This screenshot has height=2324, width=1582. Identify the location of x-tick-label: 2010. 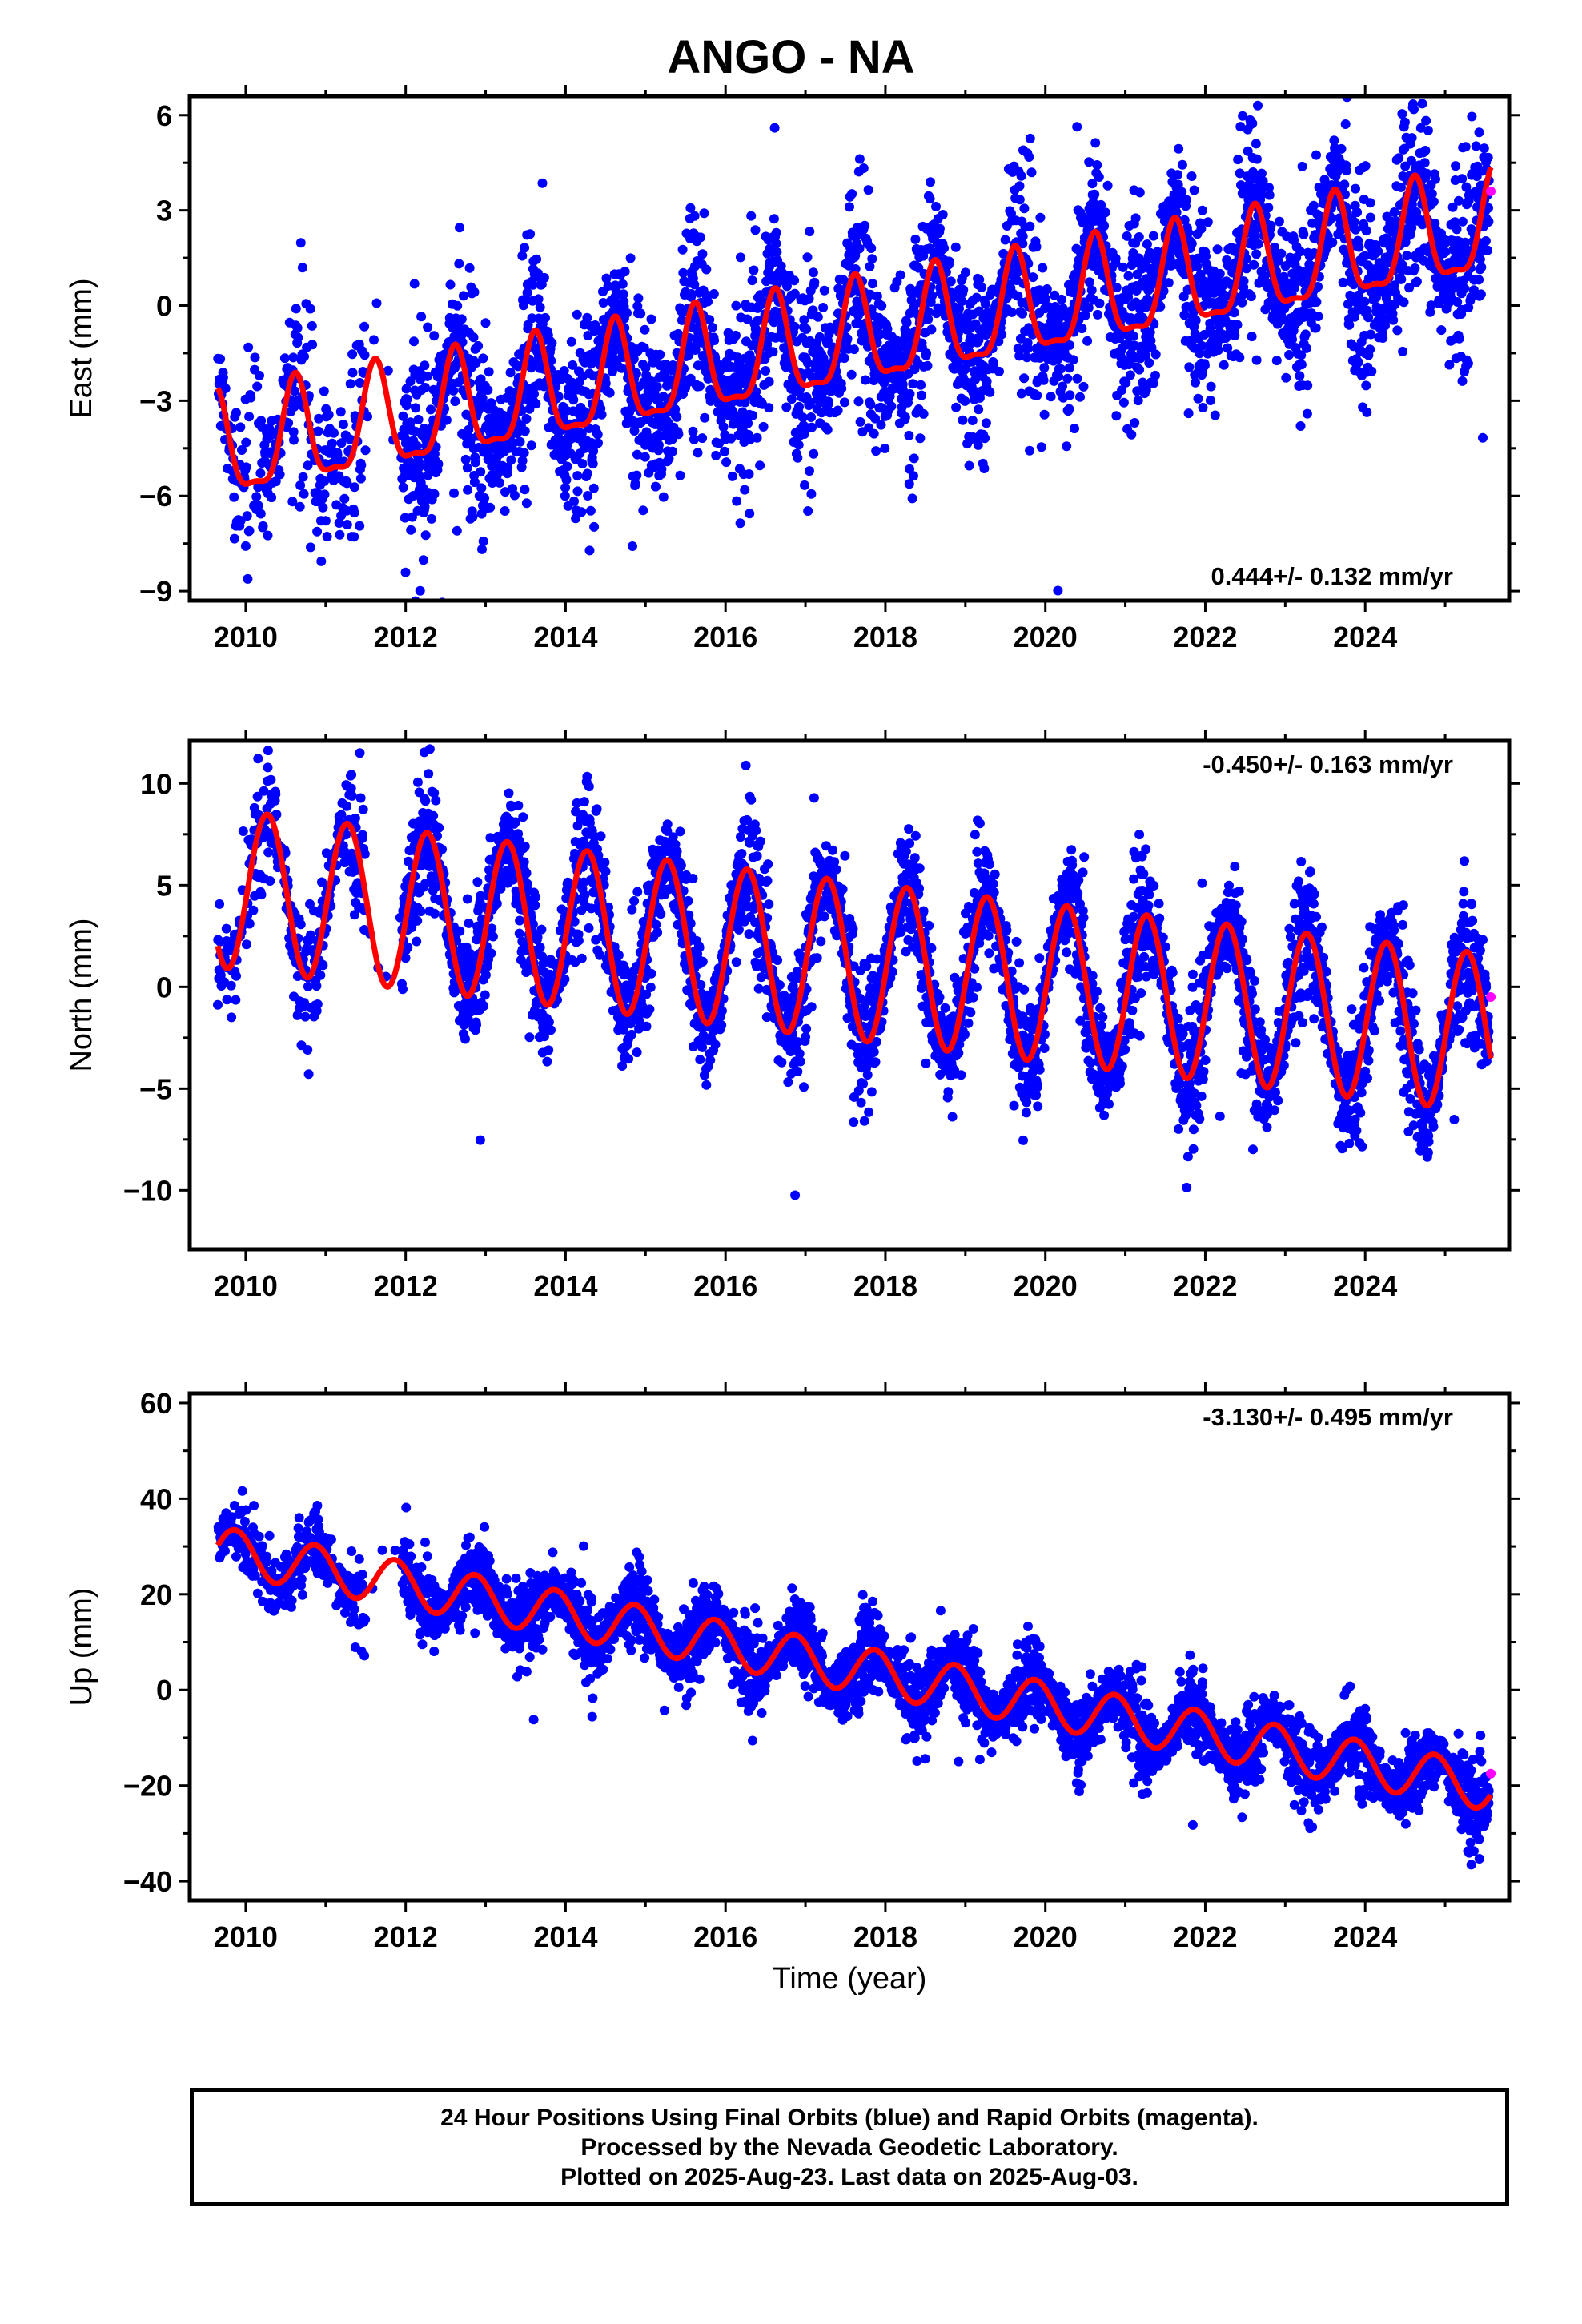
(246, 637).